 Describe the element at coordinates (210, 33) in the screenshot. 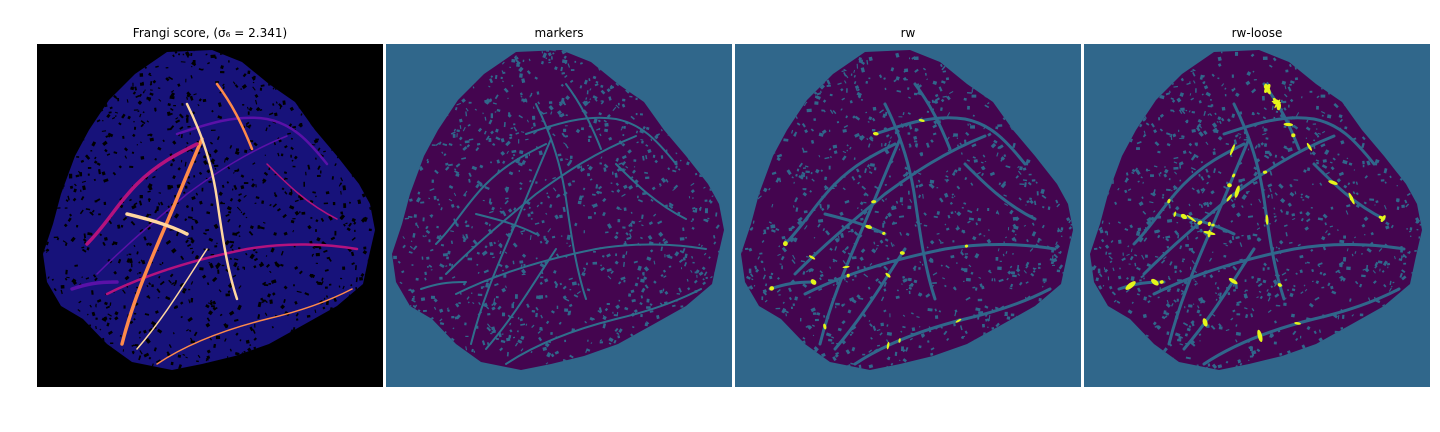

I see `panel-title-frangi: Frangi score, (σ₆ = 2.341)` at that location.